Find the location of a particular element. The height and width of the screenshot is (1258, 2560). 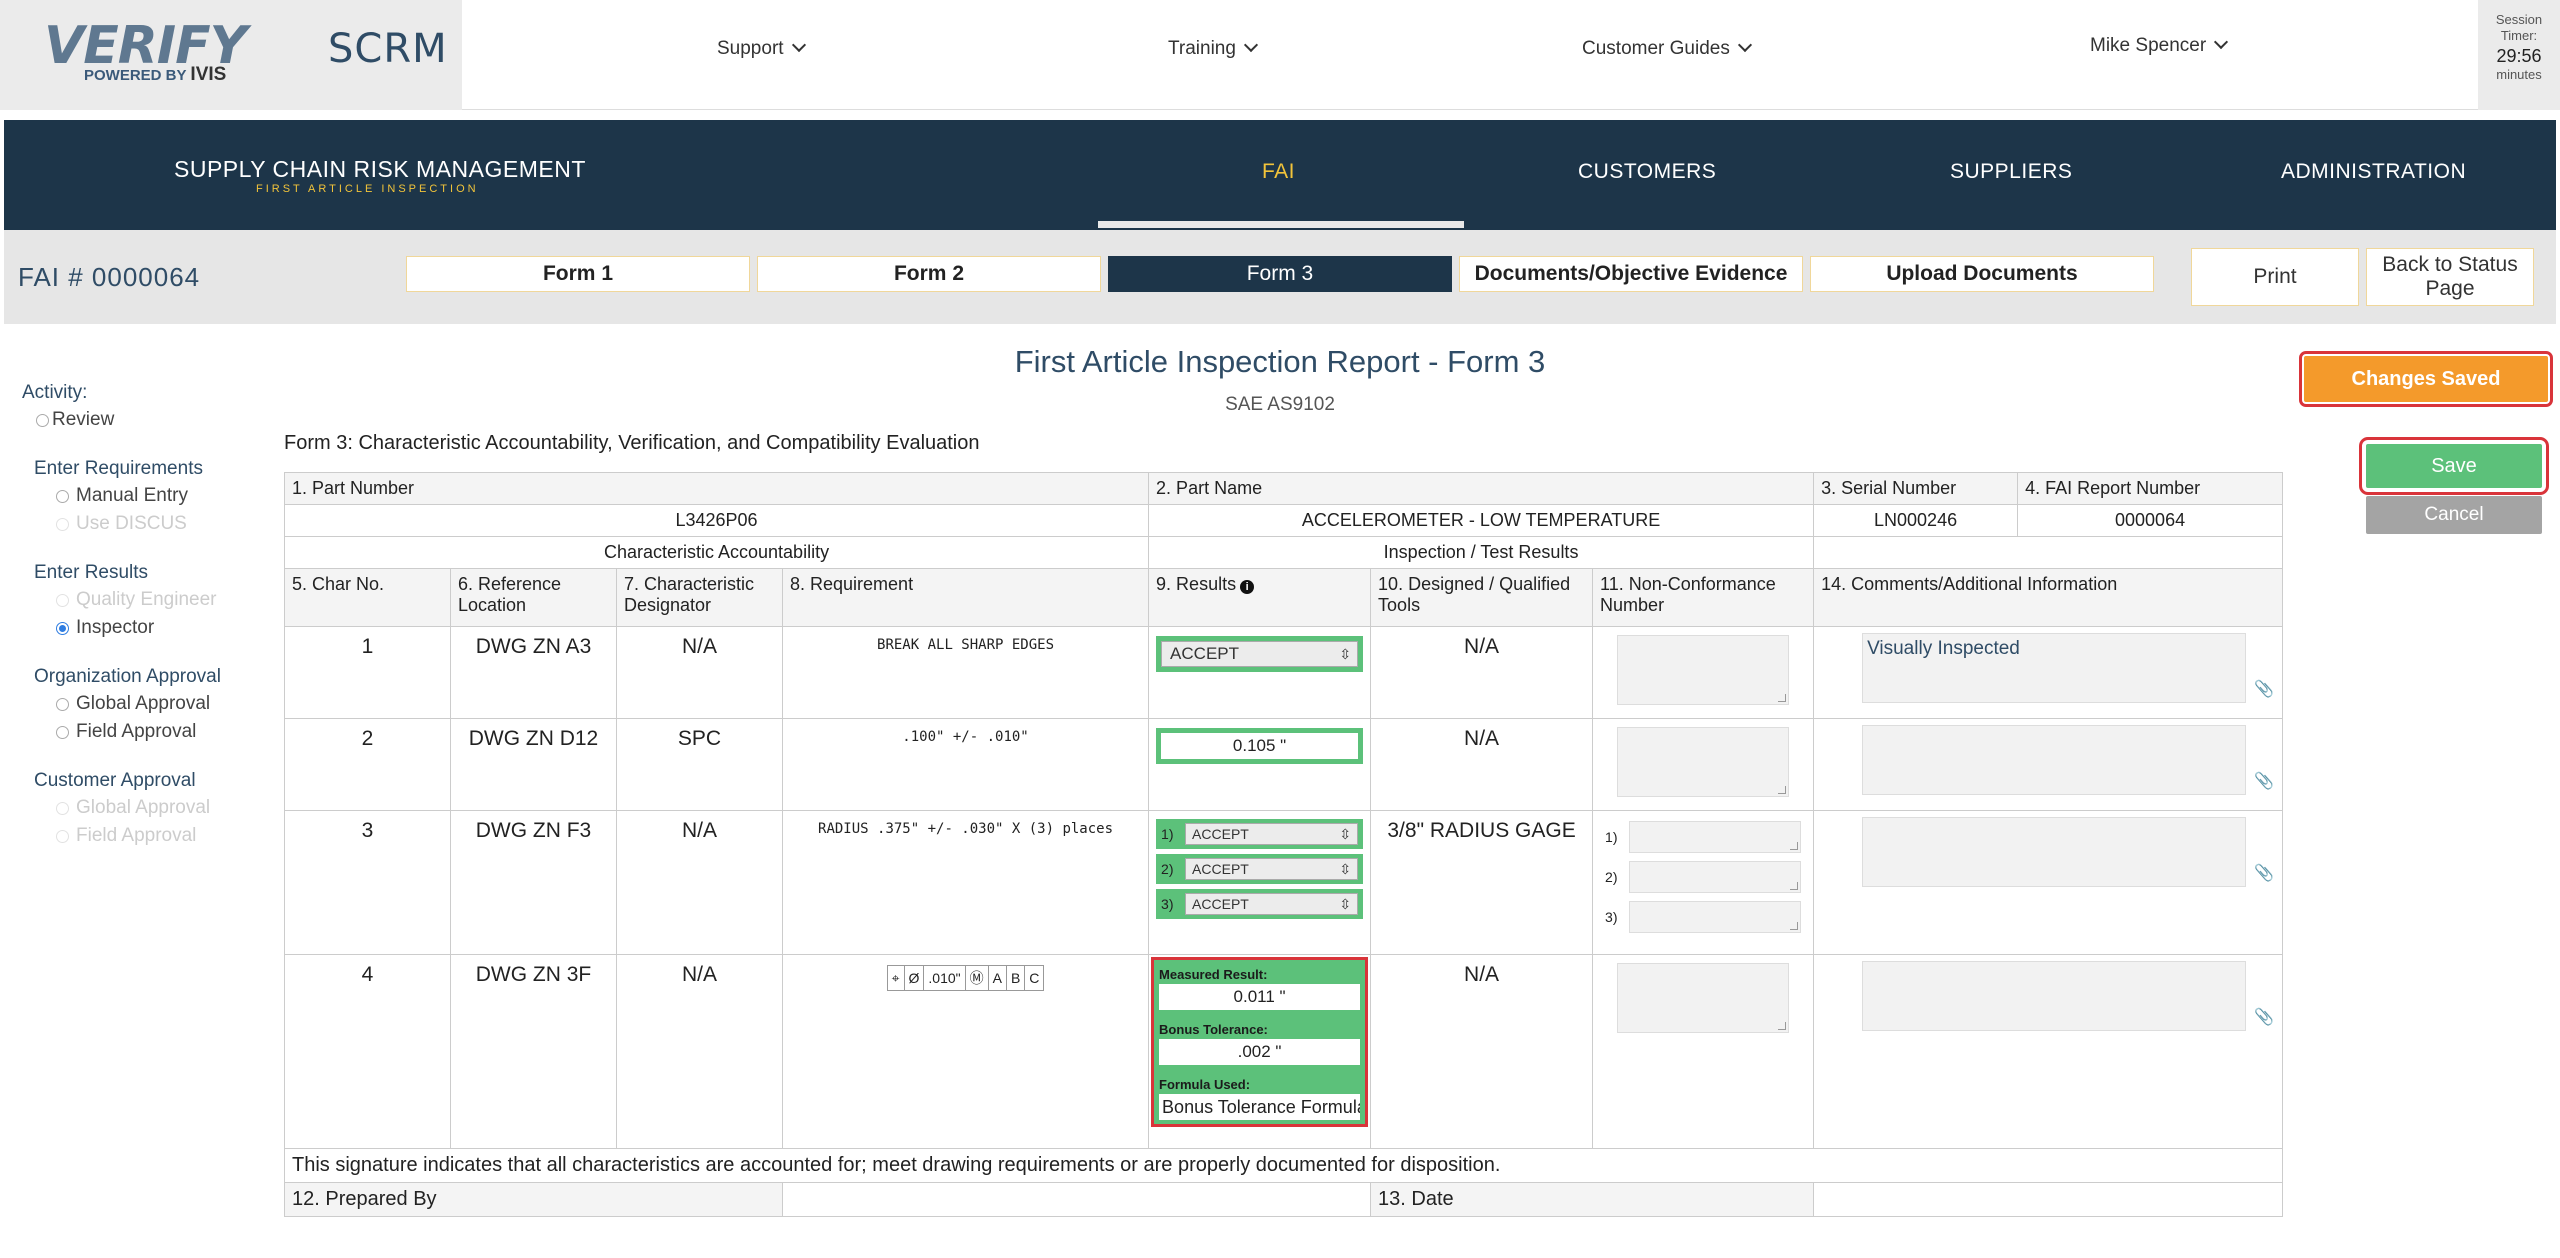

col-char-no: 5. Char No. is located at coordinates (367, 597).